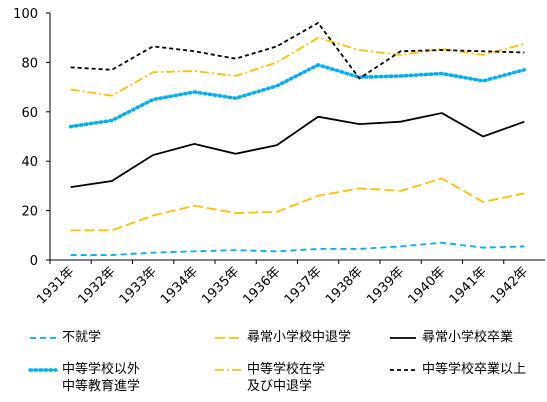 This screenshot has height=402, width=547. What do you see at coordinates (468, 285) in the screenshot?
I see `x-tick-label: 1941年` at bounding box center [468, 285].